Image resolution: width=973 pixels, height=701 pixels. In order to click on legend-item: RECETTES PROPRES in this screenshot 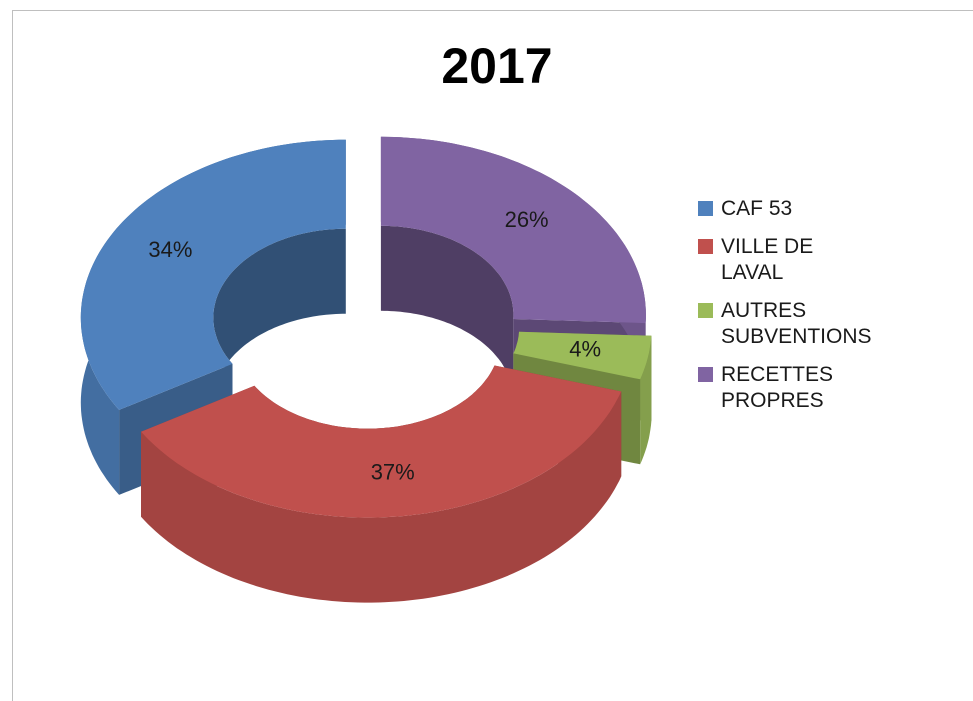, I will do `click(785, 388)`.